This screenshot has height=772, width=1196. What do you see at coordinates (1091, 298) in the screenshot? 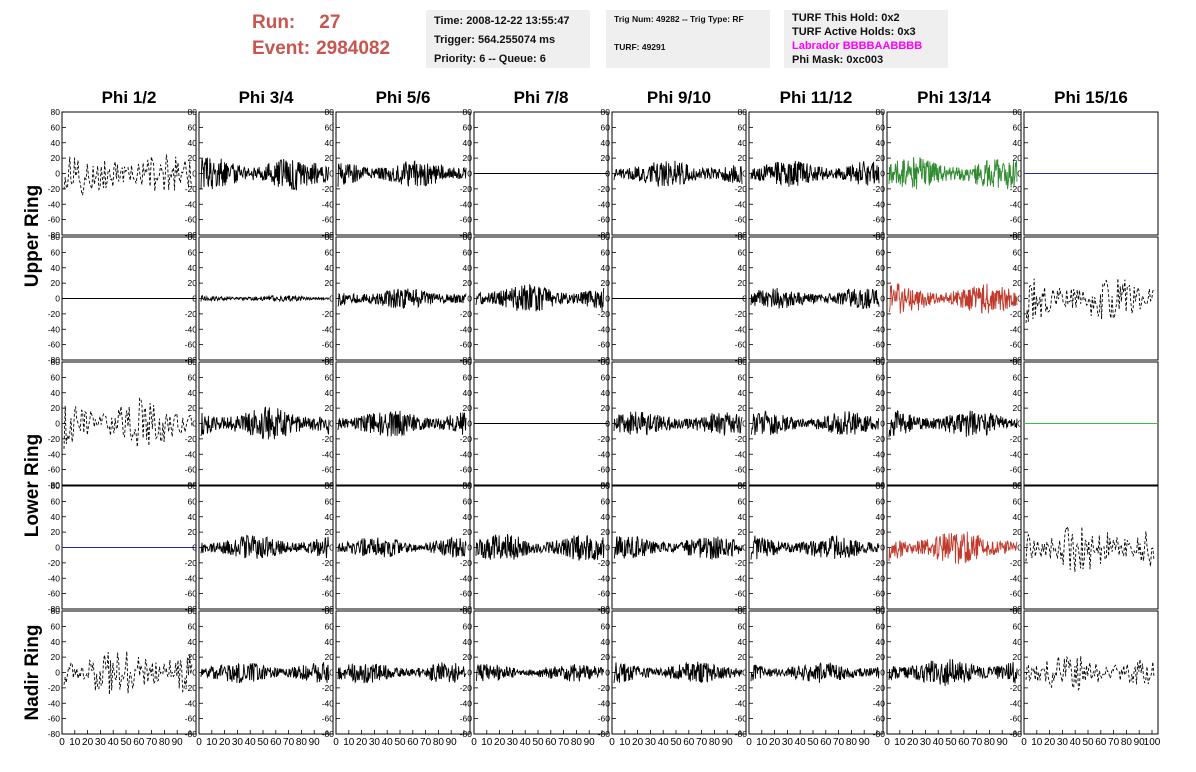
I see `panel-frame-r2-c8` at bounding box center [1091, 298].